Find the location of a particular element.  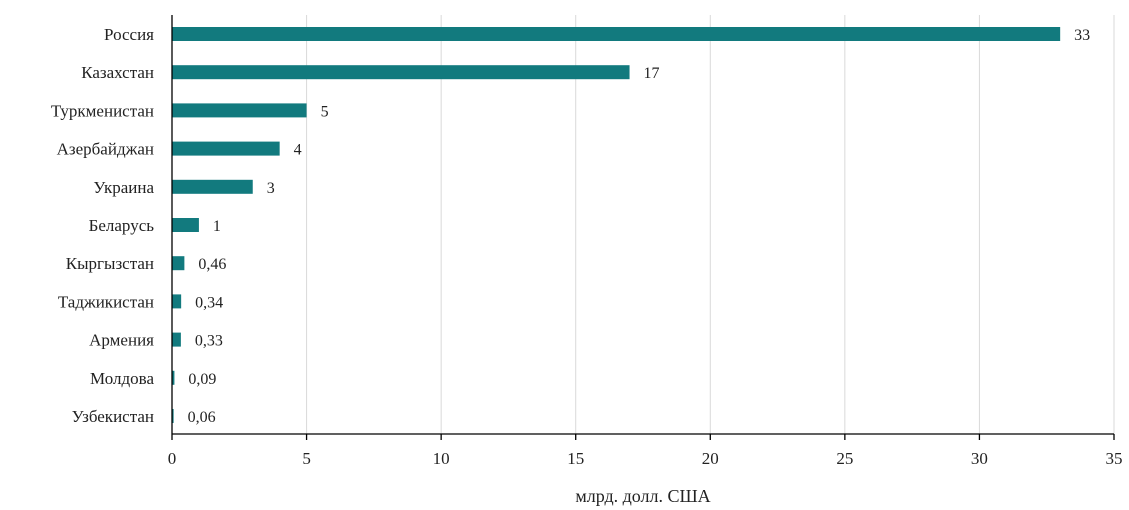

category-label: Туркменистан is located at coordinates (102, 110).